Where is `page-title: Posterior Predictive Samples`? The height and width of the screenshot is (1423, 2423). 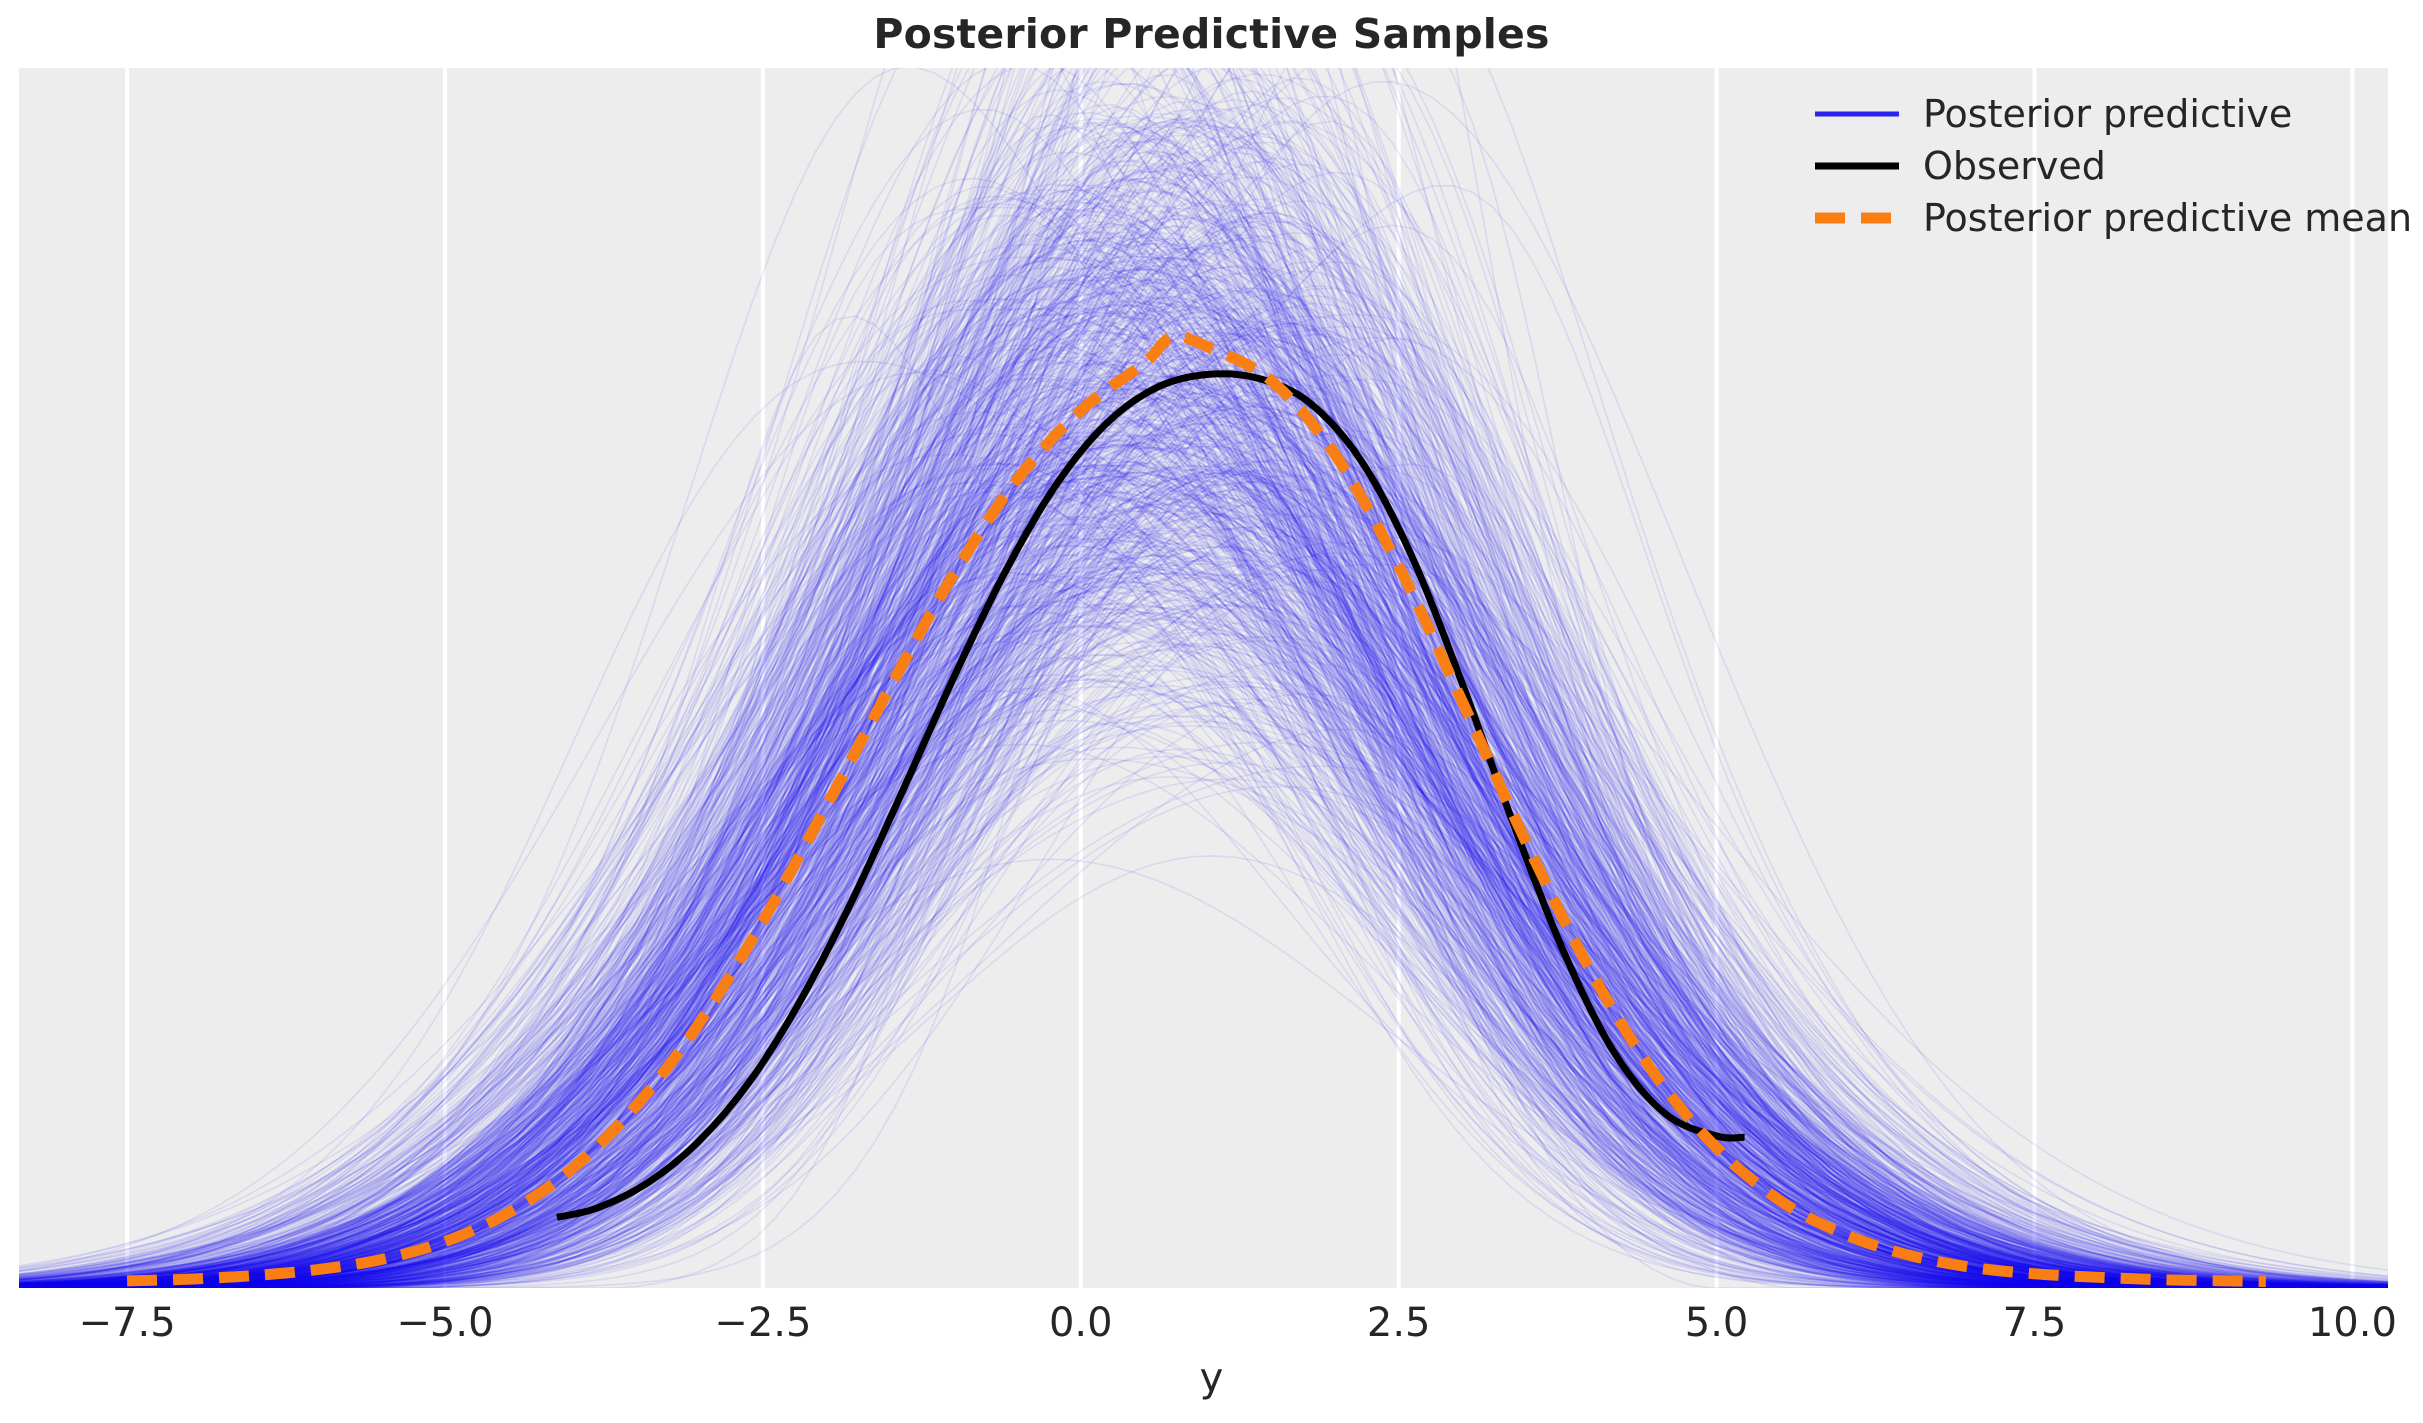 page-title: Posterior Predictive Samples is located at coordinates (1211, 34).